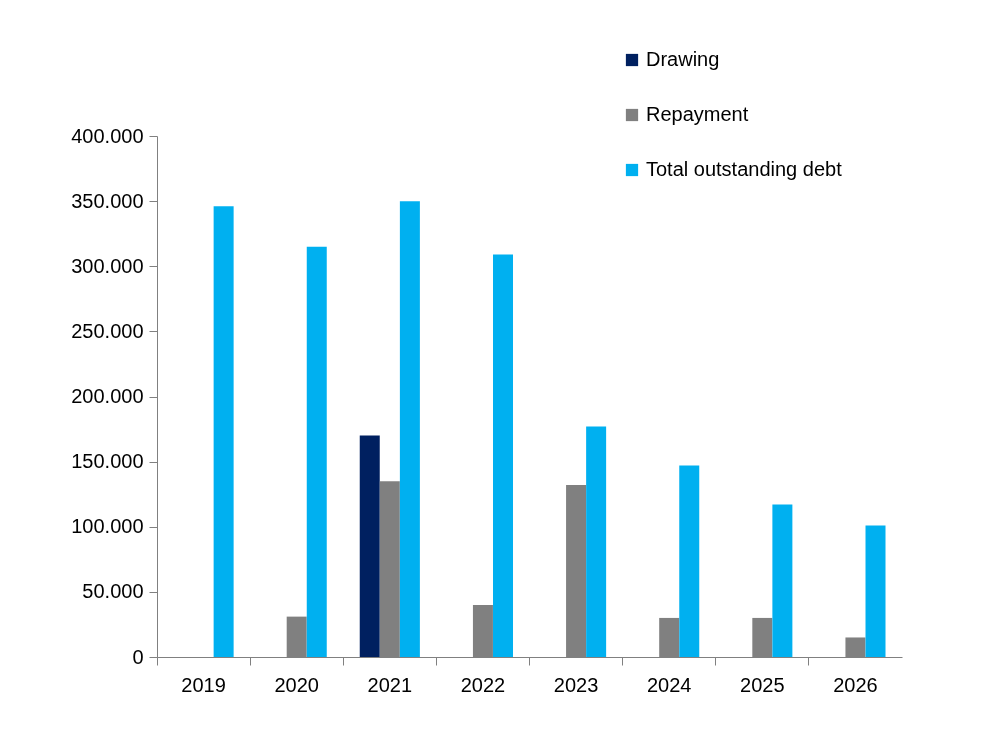 Image resolution: width=1005 pixels, height=744 pixels. Describe the element at coordinates (697, 114) in the screenshot. I see `legend-label: Repayment` at that location.